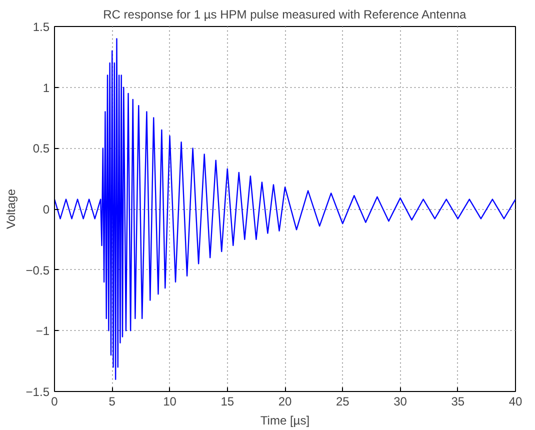  What do you see at coordinates (41, 27) in the screenshot?
I see `y-tick-label: 1.5` at bounding box center [41, 27].